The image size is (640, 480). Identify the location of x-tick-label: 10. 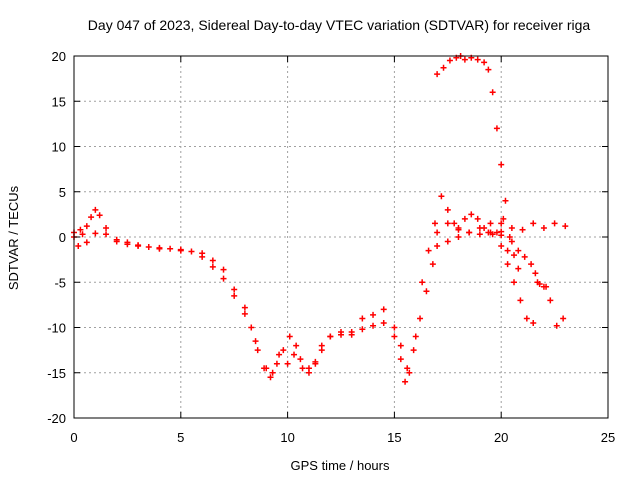
(287, 437).